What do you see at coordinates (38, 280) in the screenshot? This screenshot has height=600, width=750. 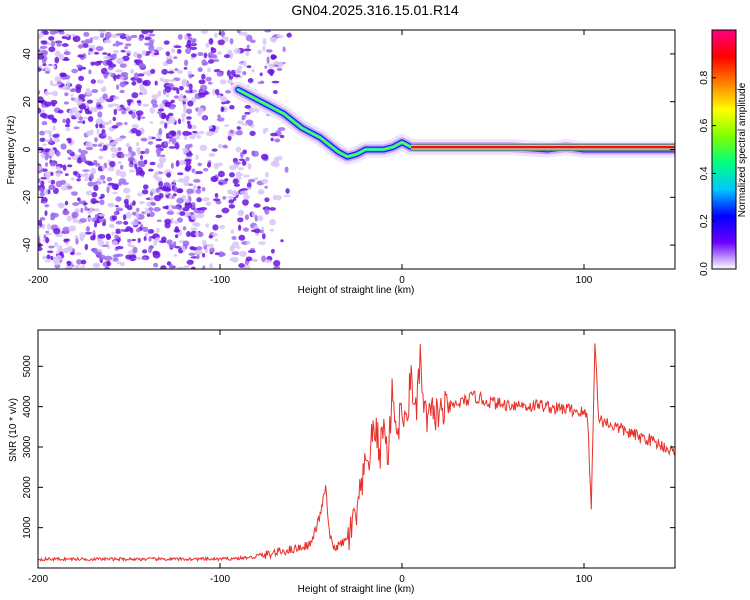 I see `spectrogram-xtick-label: -200` at bounding box center [38, 280].